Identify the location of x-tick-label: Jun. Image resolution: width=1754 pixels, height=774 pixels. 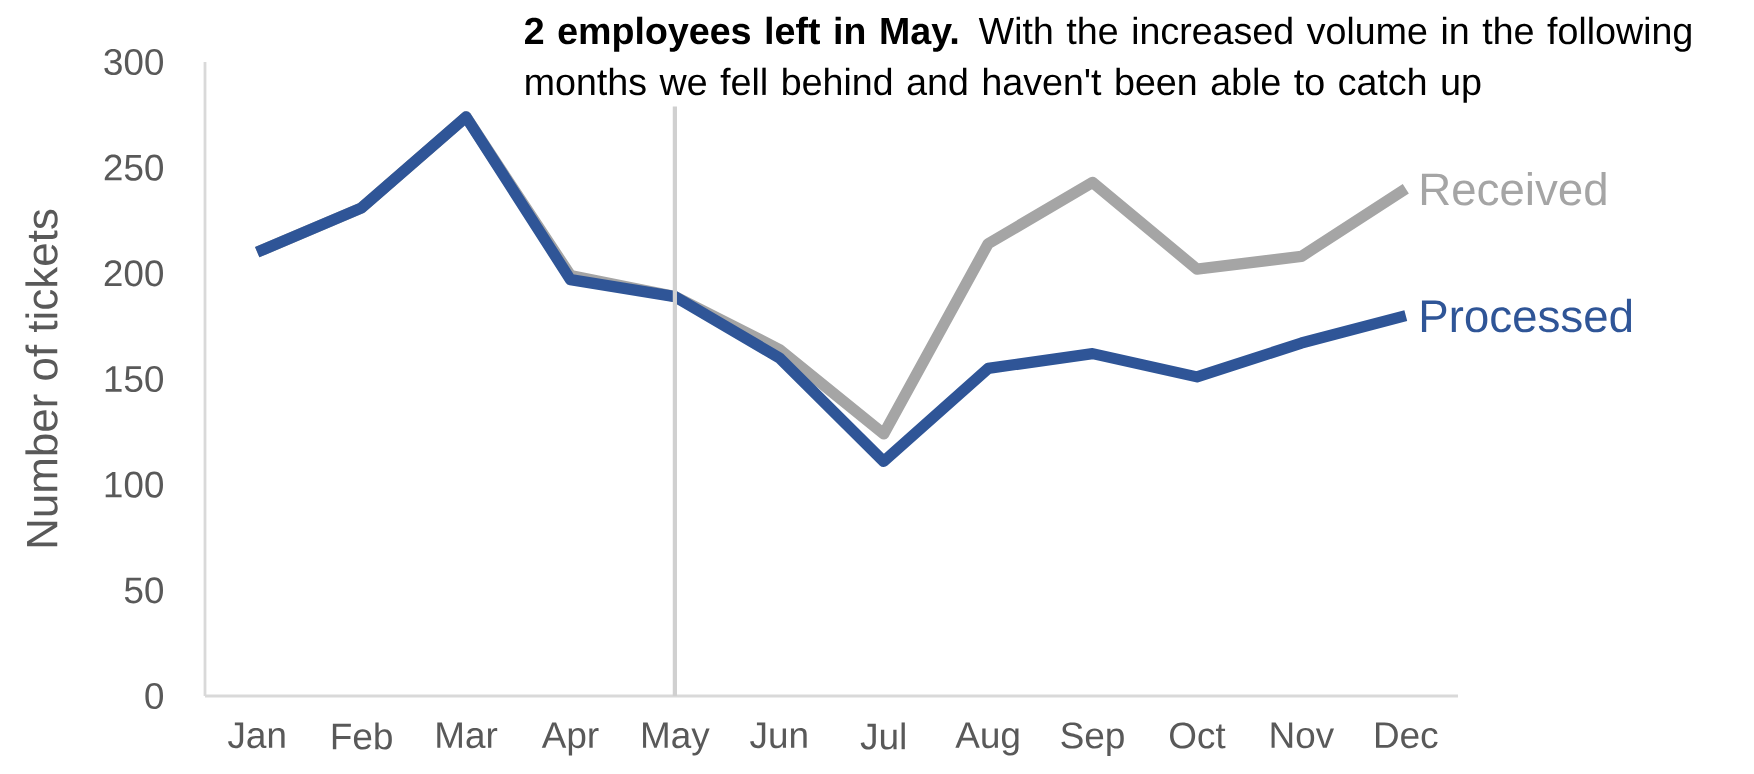
(778, 735).